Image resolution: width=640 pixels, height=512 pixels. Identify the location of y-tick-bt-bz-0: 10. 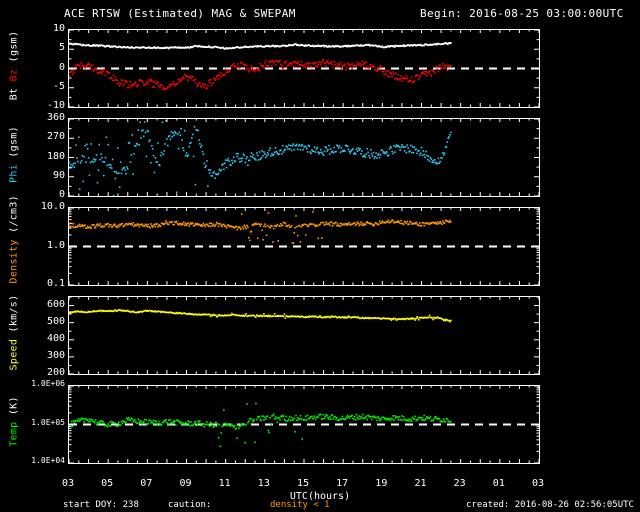
(58, 28).